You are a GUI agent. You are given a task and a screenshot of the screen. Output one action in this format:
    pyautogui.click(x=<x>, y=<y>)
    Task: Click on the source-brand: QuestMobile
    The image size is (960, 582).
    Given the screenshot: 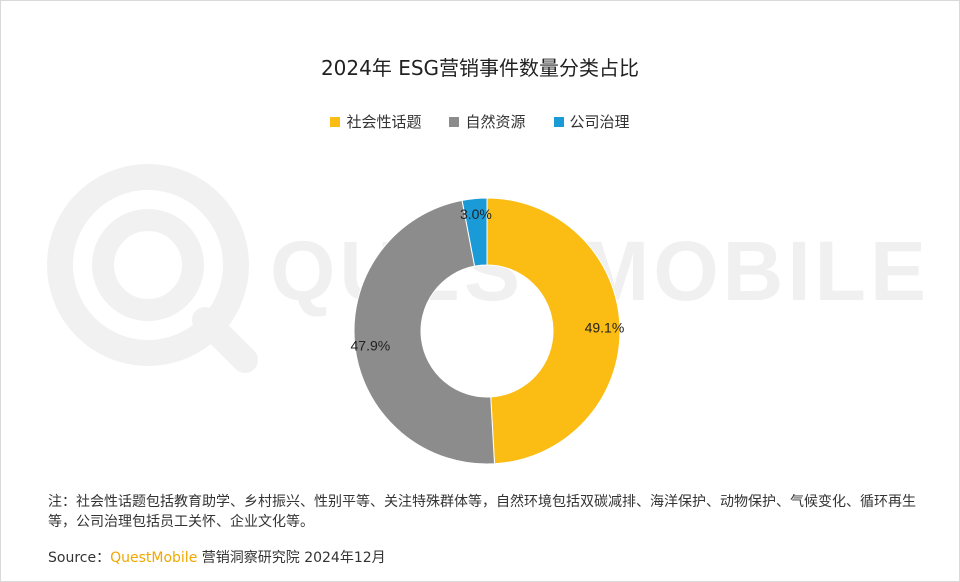 What is the action you would take?
    pyautogui.click(x=154, y=558)
    